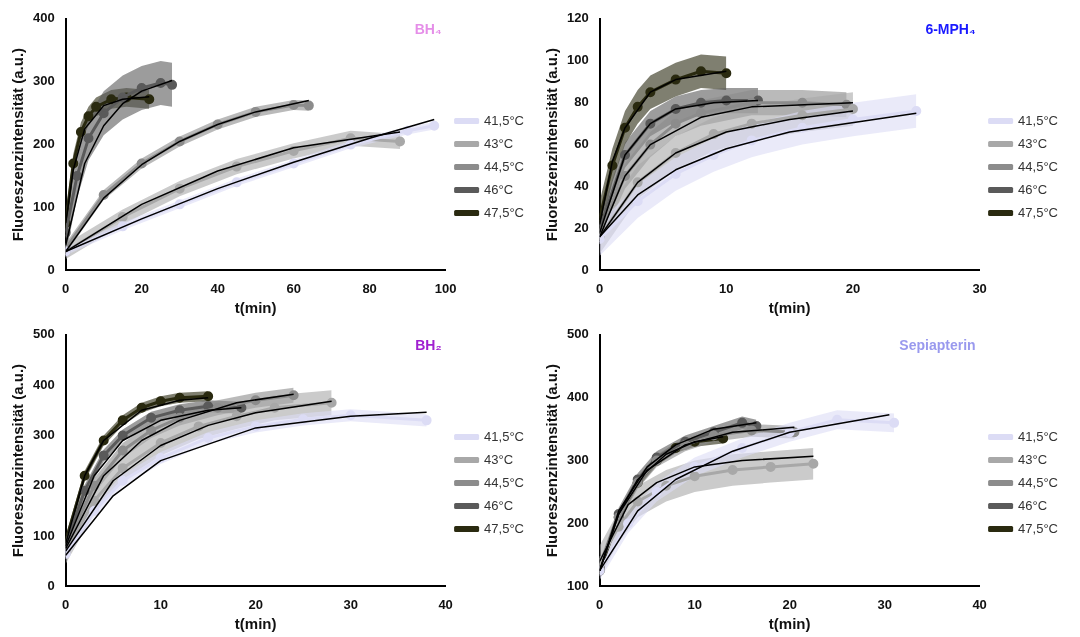  I want to click on chart-title: BH₄, so click(428, 28).